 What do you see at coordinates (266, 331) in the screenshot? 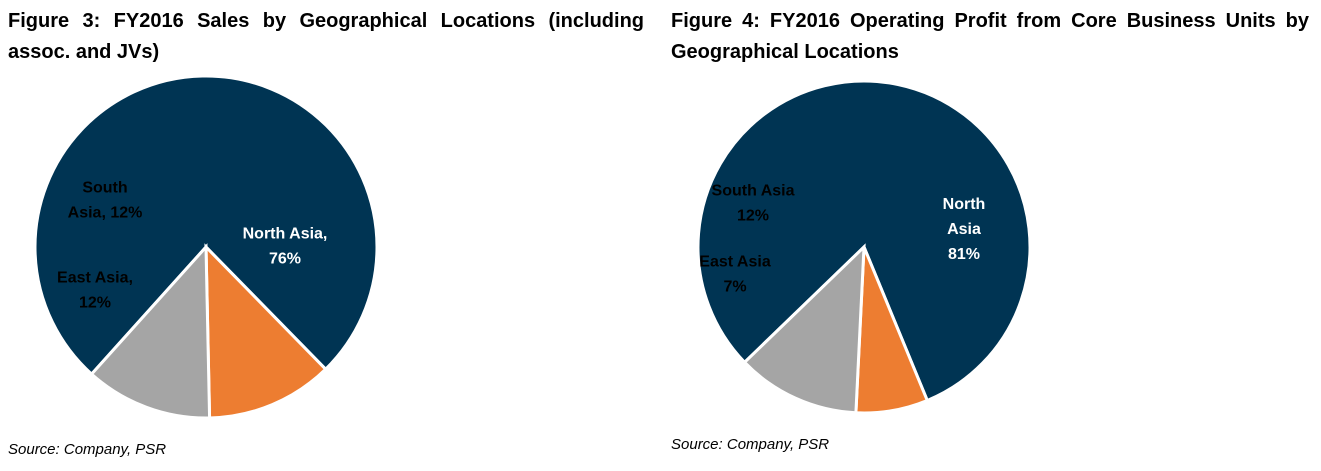
I see `pie-slice-east-asia` at bounding box center [266, 331].